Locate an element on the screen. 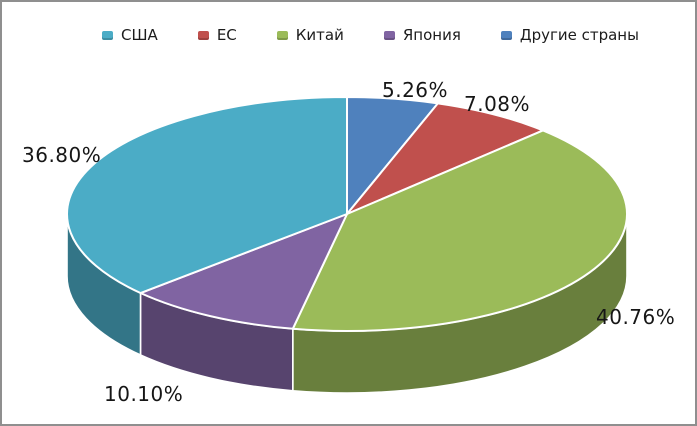 This screenshot has height=426, width=697. legend-swatch-japan is located at coordinates (389, 35).